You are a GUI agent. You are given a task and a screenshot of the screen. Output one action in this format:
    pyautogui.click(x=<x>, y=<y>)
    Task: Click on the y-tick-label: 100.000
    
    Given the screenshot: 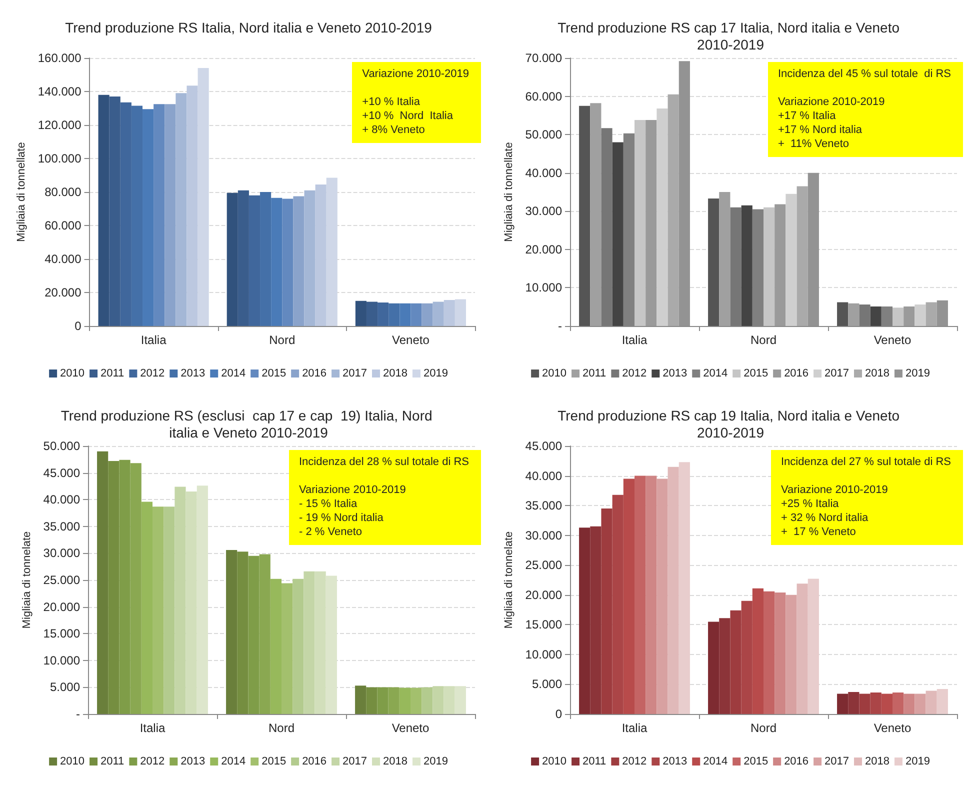 What is the action you would take?
    pyautogui.click(x=60, y=159)
    